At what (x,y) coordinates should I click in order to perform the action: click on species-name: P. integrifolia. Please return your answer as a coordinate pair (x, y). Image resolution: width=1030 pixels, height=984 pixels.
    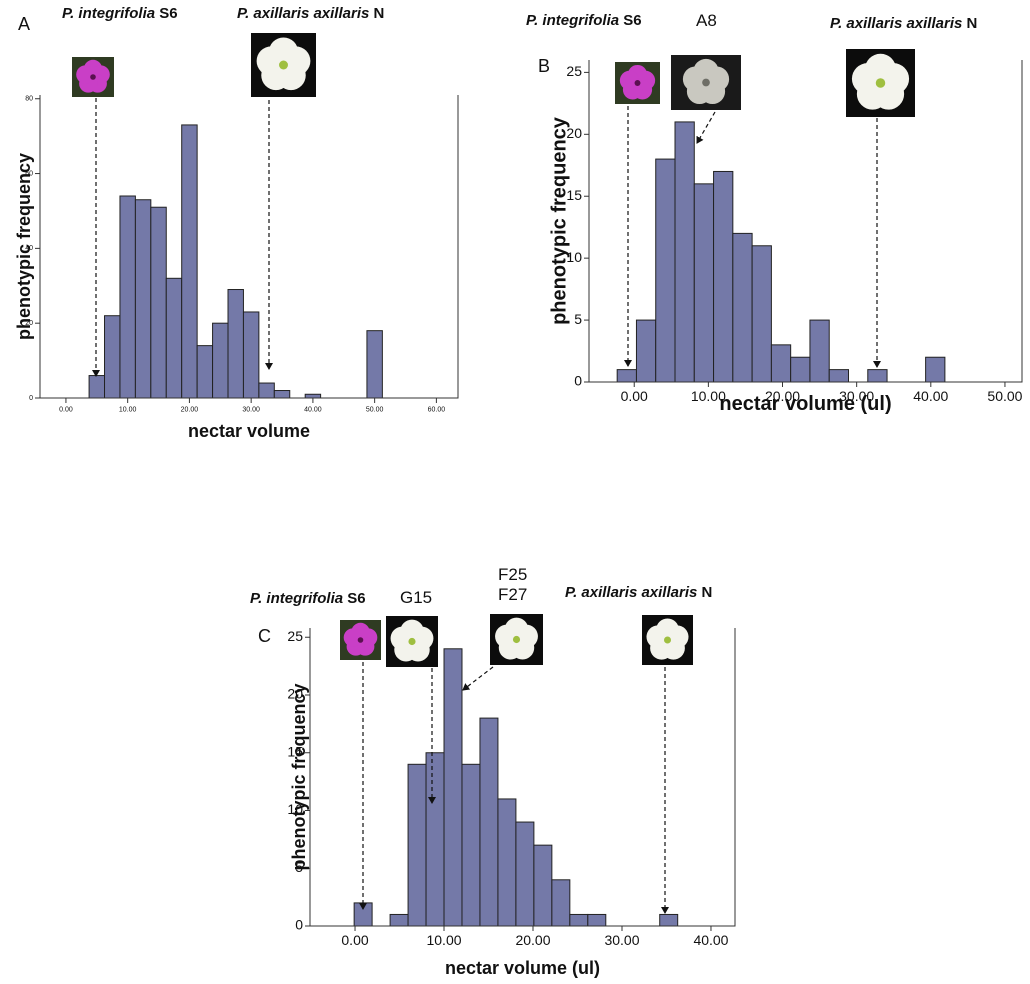
    Looking at the image, I should click on (296, 598).